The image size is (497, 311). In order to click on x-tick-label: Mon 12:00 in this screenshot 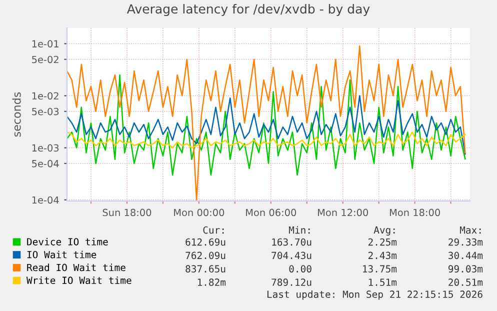, I will do `click(343, 212)`.